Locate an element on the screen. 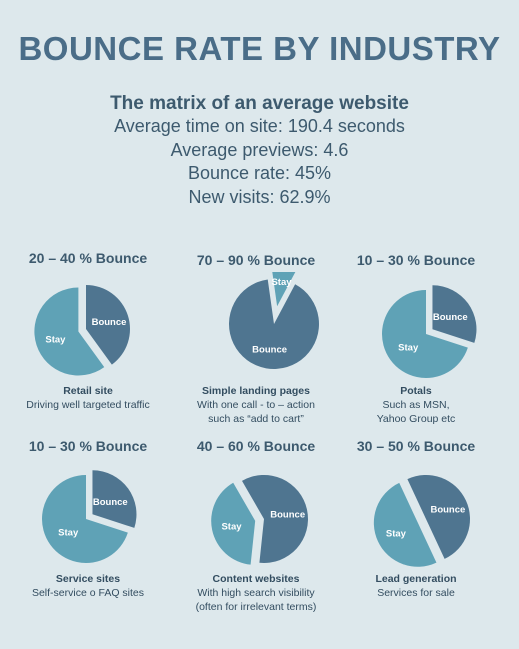 Image resolution: width=519 pixels, height=649 pixels. pie-chart-retail: Bounce Stay is located at coordinates (82, 330).